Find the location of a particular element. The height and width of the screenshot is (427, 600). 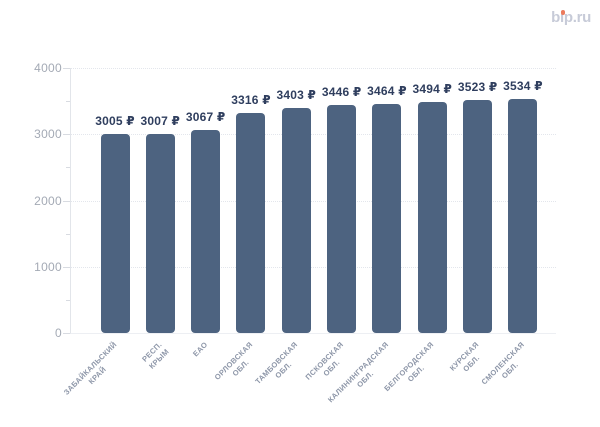

x-category-label-5: ТАМБОВСКАЯ ОБЛ. is located at coordinates (276, 363).